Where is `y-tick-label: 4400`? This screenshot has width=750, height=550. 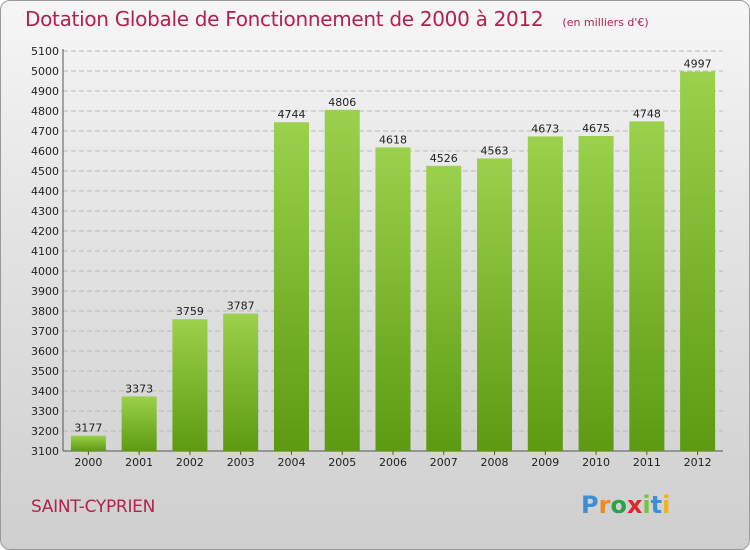 y-tick-label: 4400 is located at coordinates (45, 191).